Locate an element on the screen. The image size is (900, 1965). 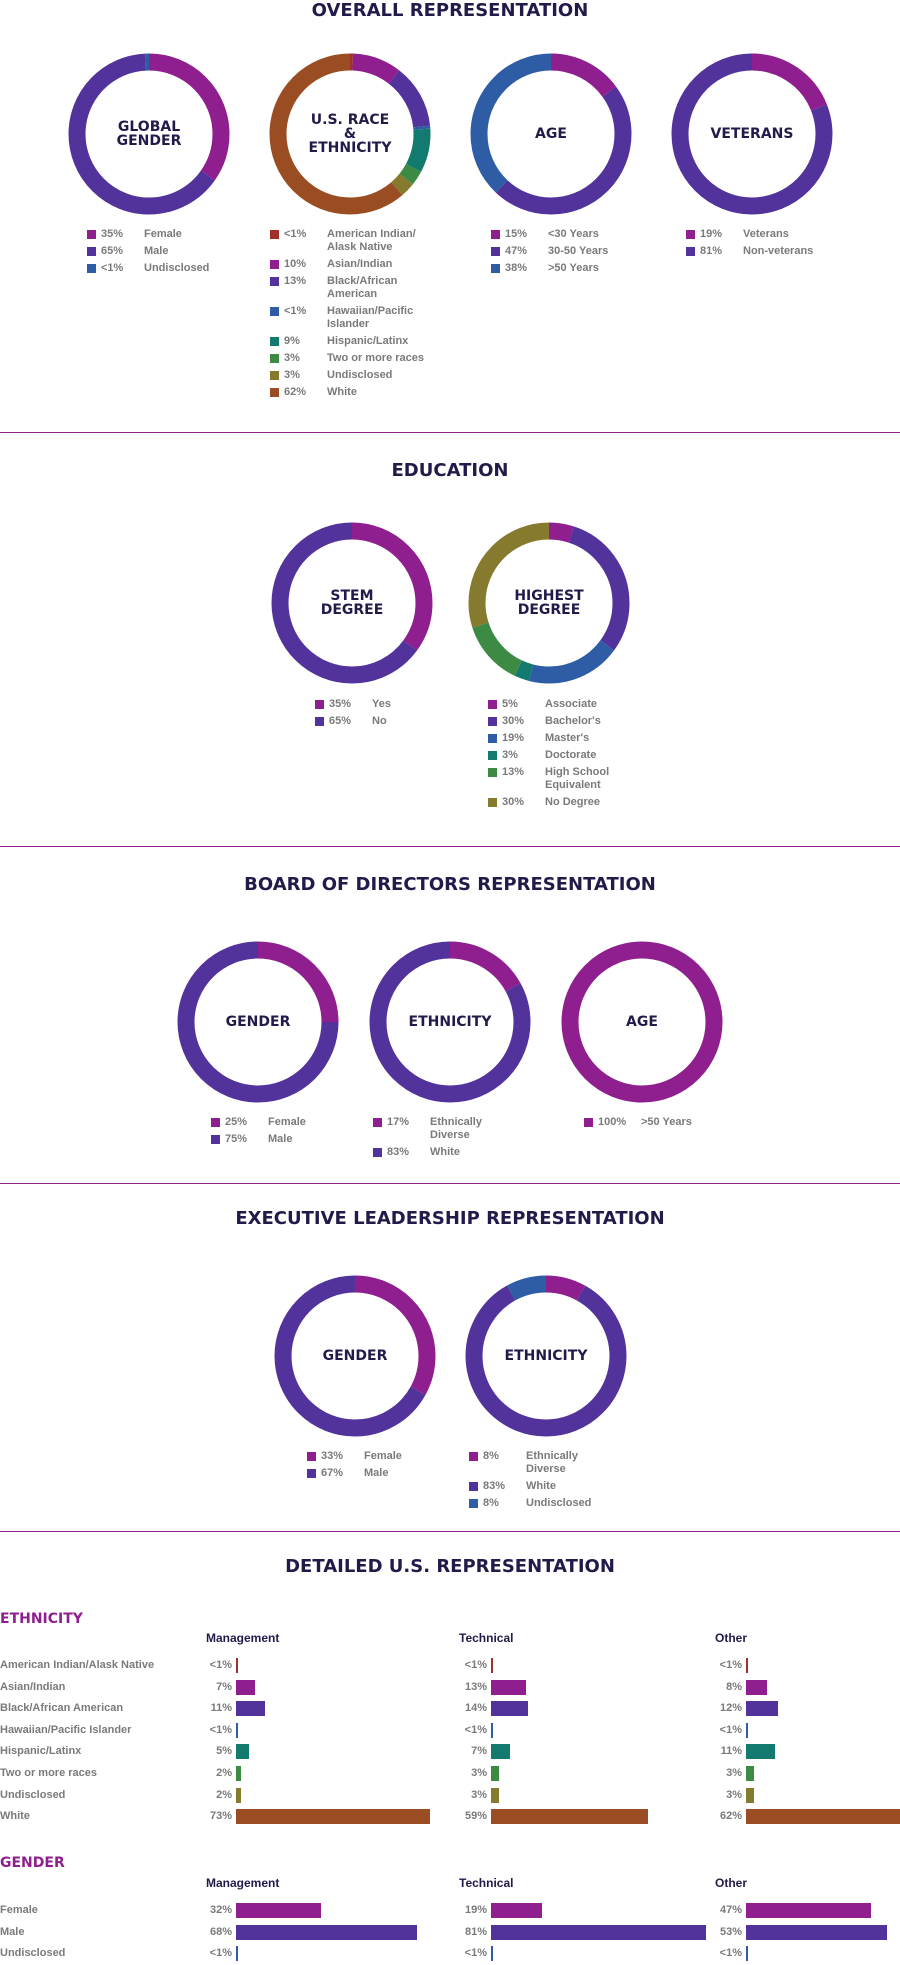
legend-item: <1% Hawaiian/Pacific Islander is located at coordinates (350, 318).